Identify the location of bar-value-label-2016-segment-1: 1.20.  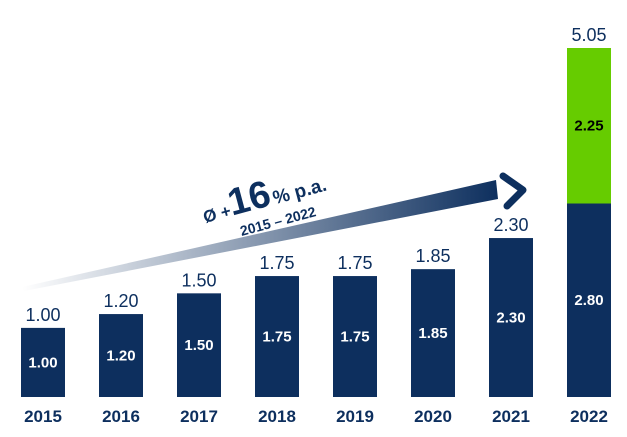
(120, 356).